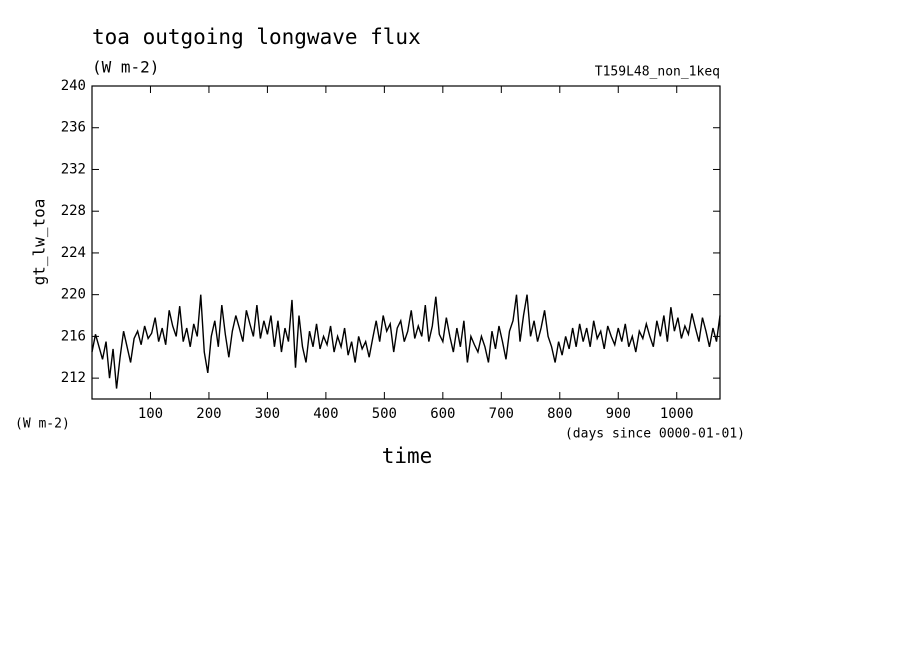 The width and height of the screenshot is (904, 654). I want to click on x-tick-label: 800, so click(559, 414).